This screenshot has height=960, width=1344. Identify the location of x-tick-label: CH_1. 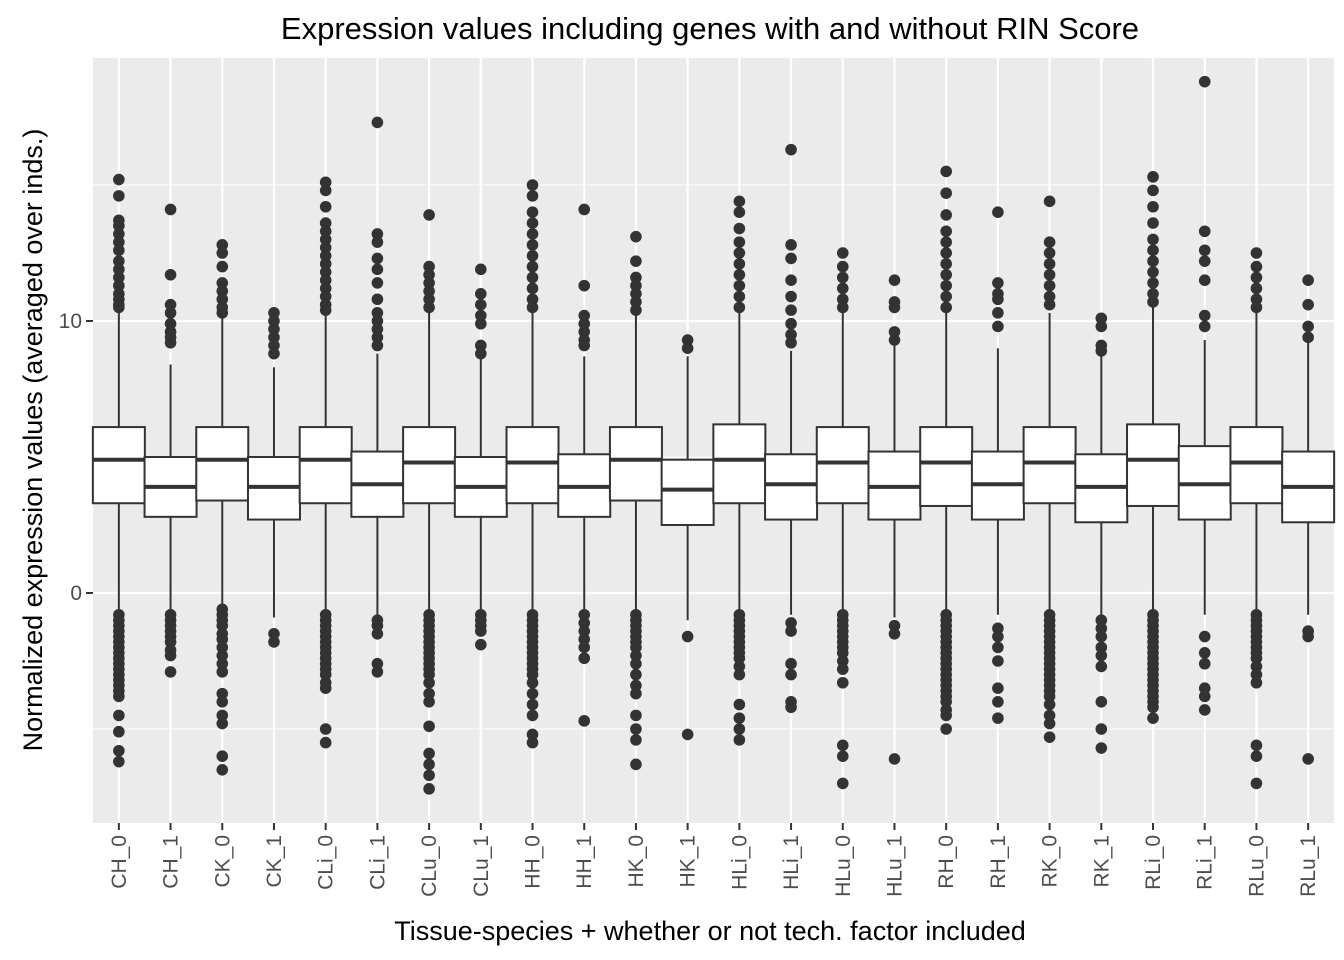
(171, 862).